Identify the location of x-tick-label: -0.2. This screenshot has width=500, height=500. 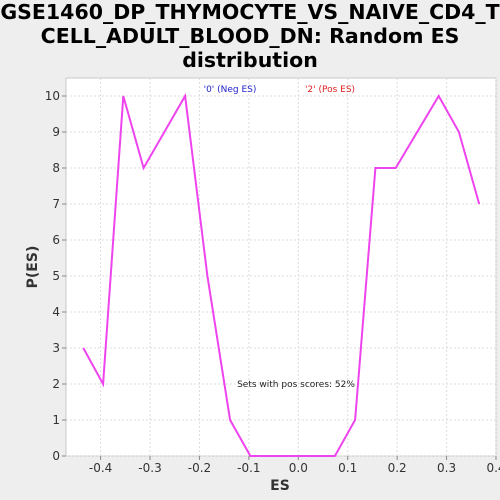
(199, 468).